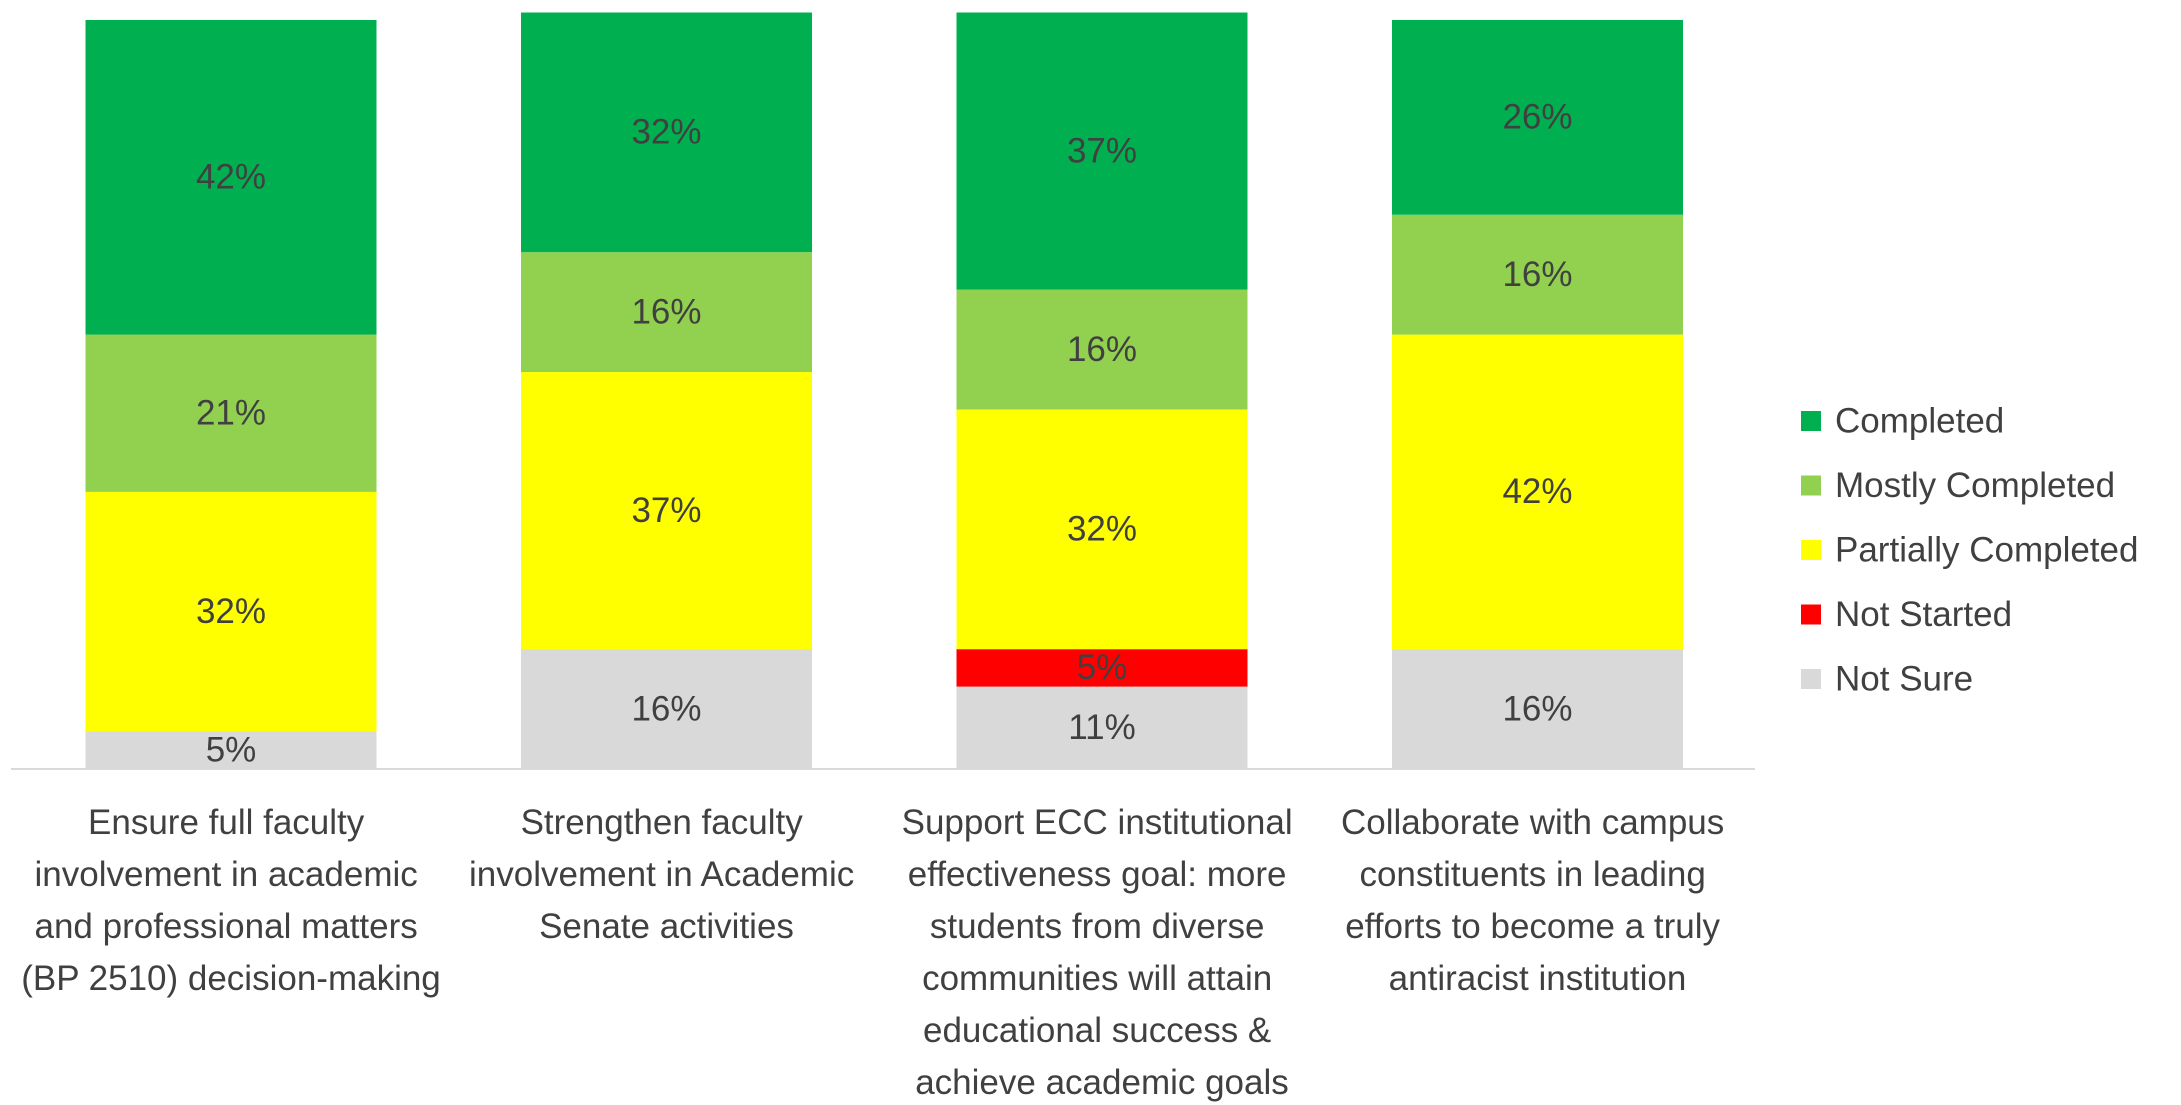 This screenshot has width=2181, height=1105. I want to click on legend-label: Not Sure, so click(1904, 678).